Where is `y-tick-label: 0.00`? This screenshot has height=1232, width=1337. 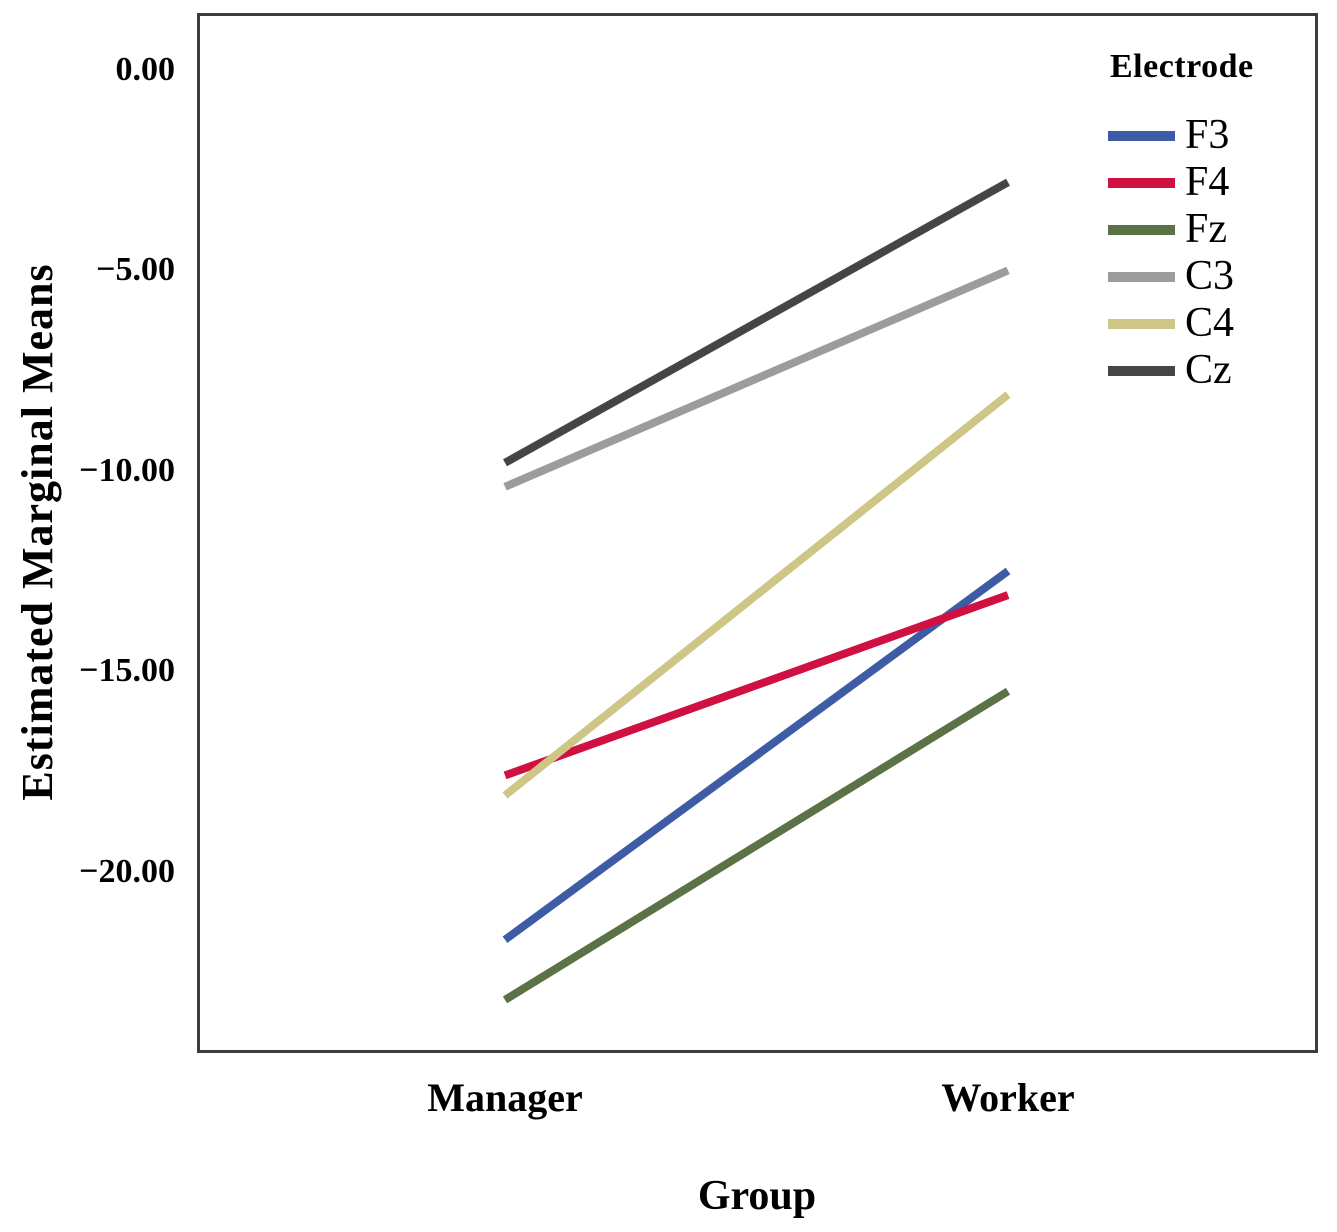
y-tick-label: 0.00 is located at coordinates (145, 69).